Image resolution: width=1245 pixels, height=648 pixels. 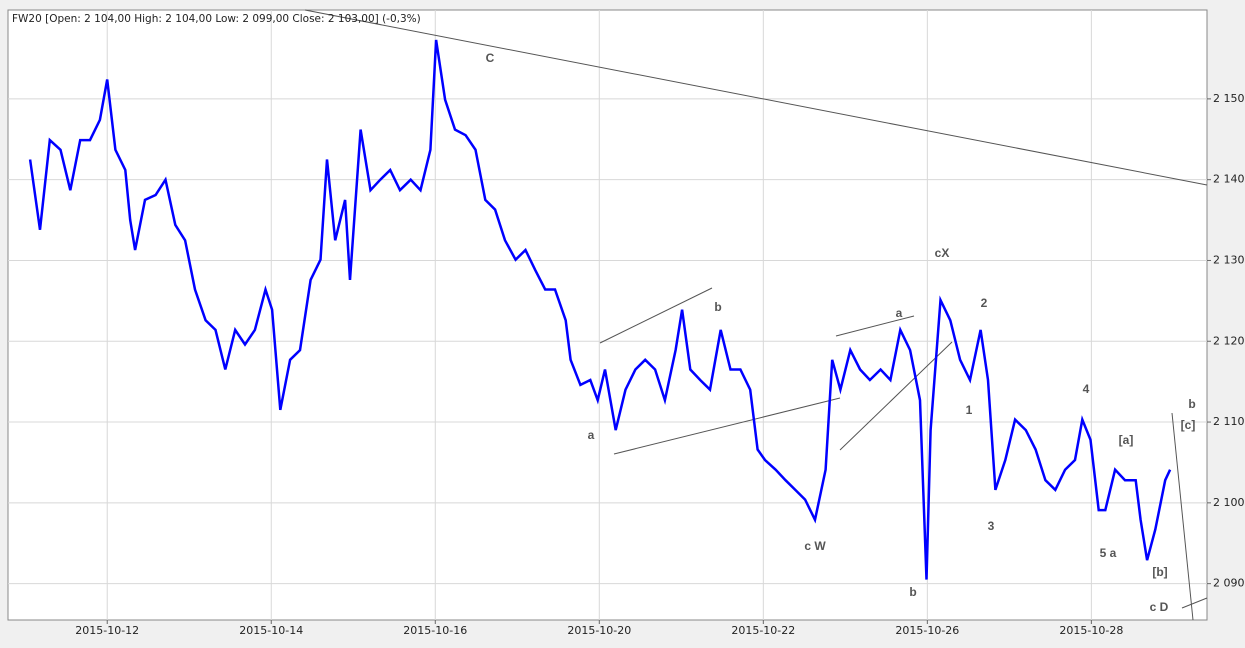 I want to click on y-tick-label: 2 130,0, so click(x=1229, y=259).